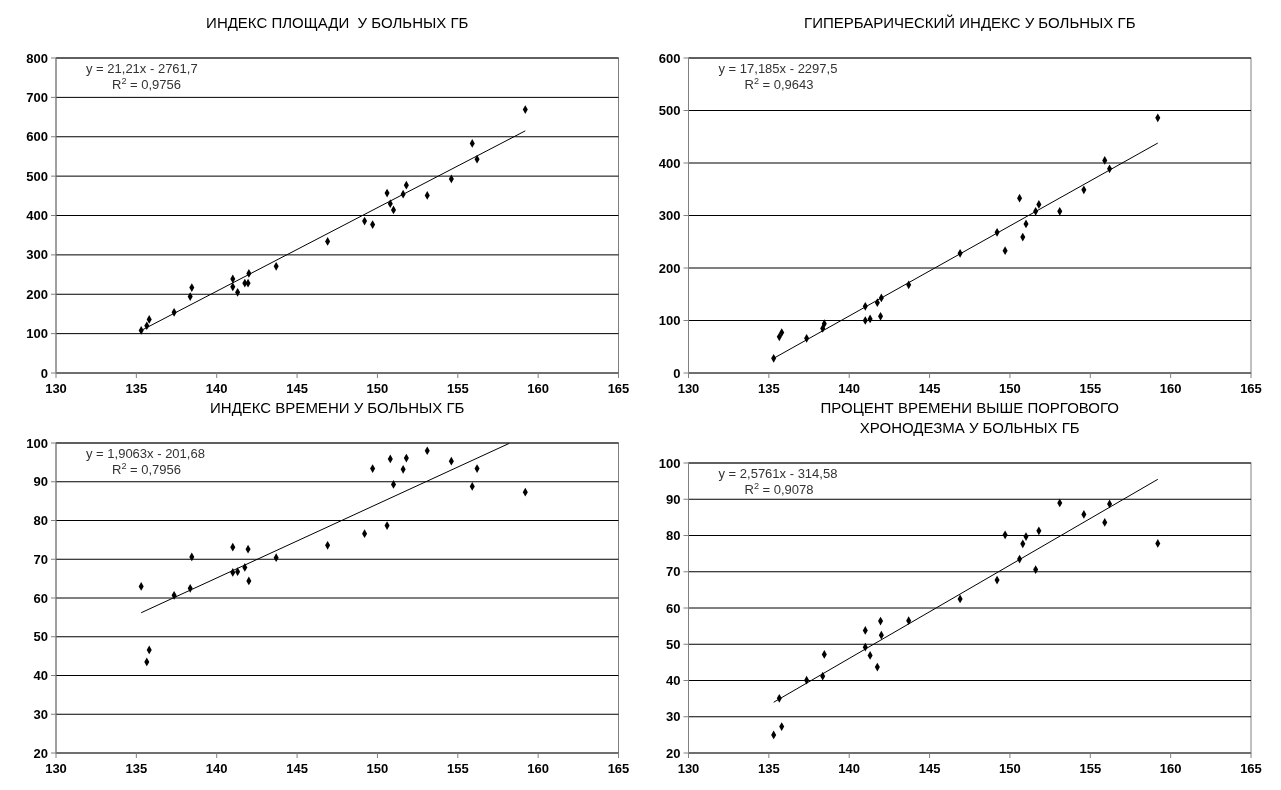 Image resolution: width=1281 pixels, height=790 pixels. What do you see at coordinates (337, 22) in the screenshot?
I see `chart-title: ИНДЕКС ПЛОЩАДИ У БОЛЬНЫХ ГБ` at bounding box center [337, 22].